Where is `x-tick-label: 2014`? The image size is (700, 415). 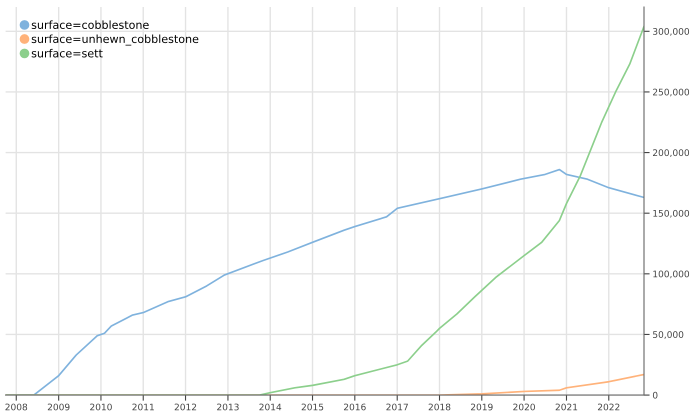 x-tick-label: 2014 is located at coordinates (270, 407).